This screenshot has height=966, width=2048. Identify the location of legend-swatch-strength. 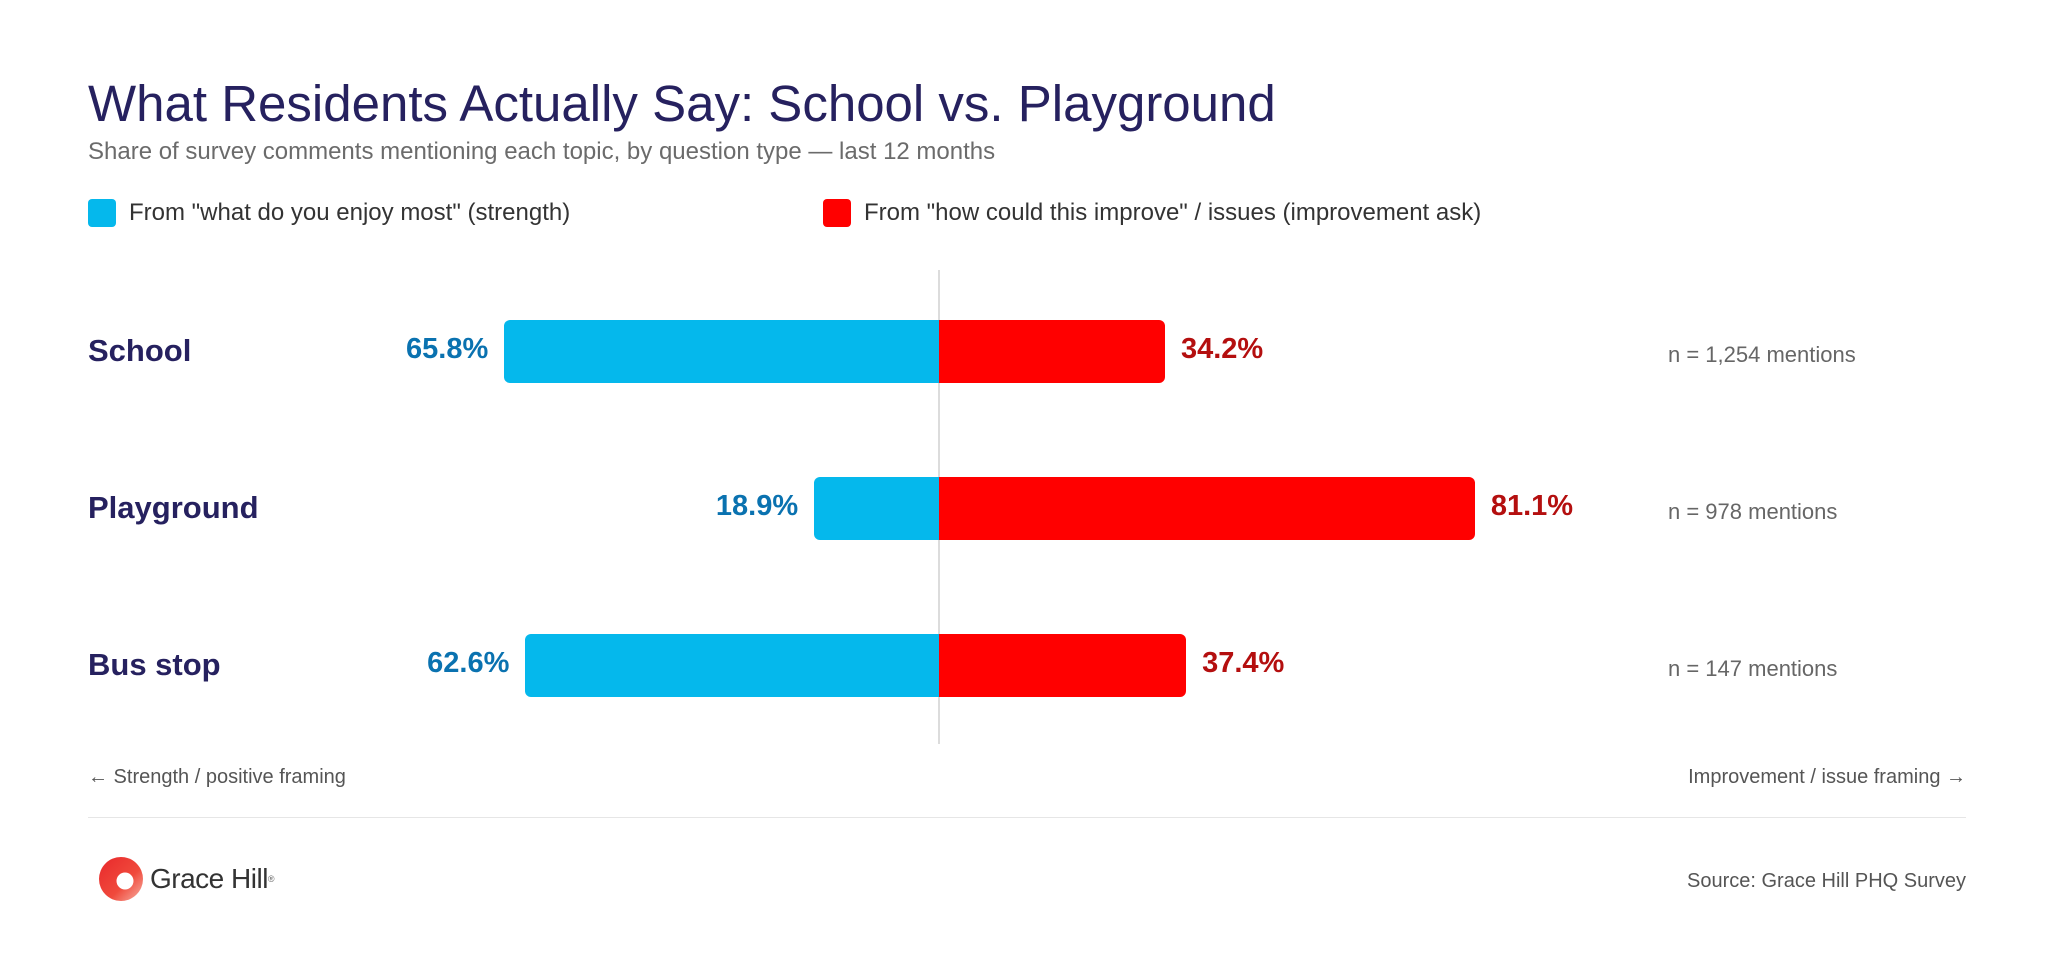
(102, 213).